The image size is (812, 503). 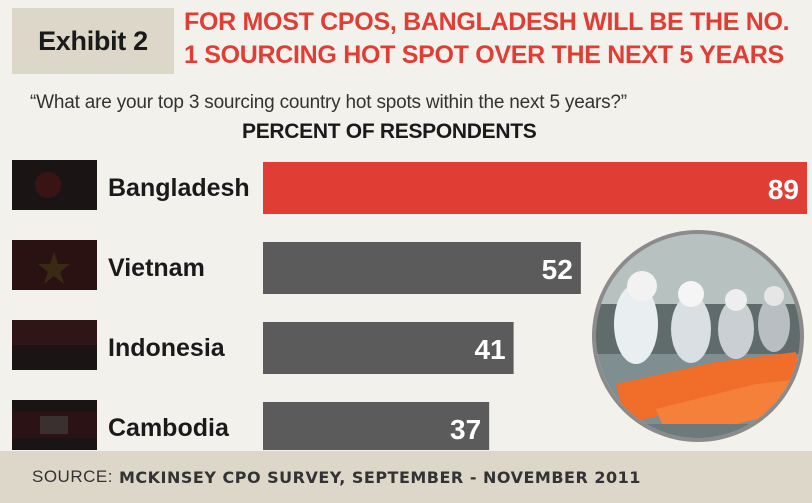 I want to click on photo-illustration, so click(x=698, y=336).